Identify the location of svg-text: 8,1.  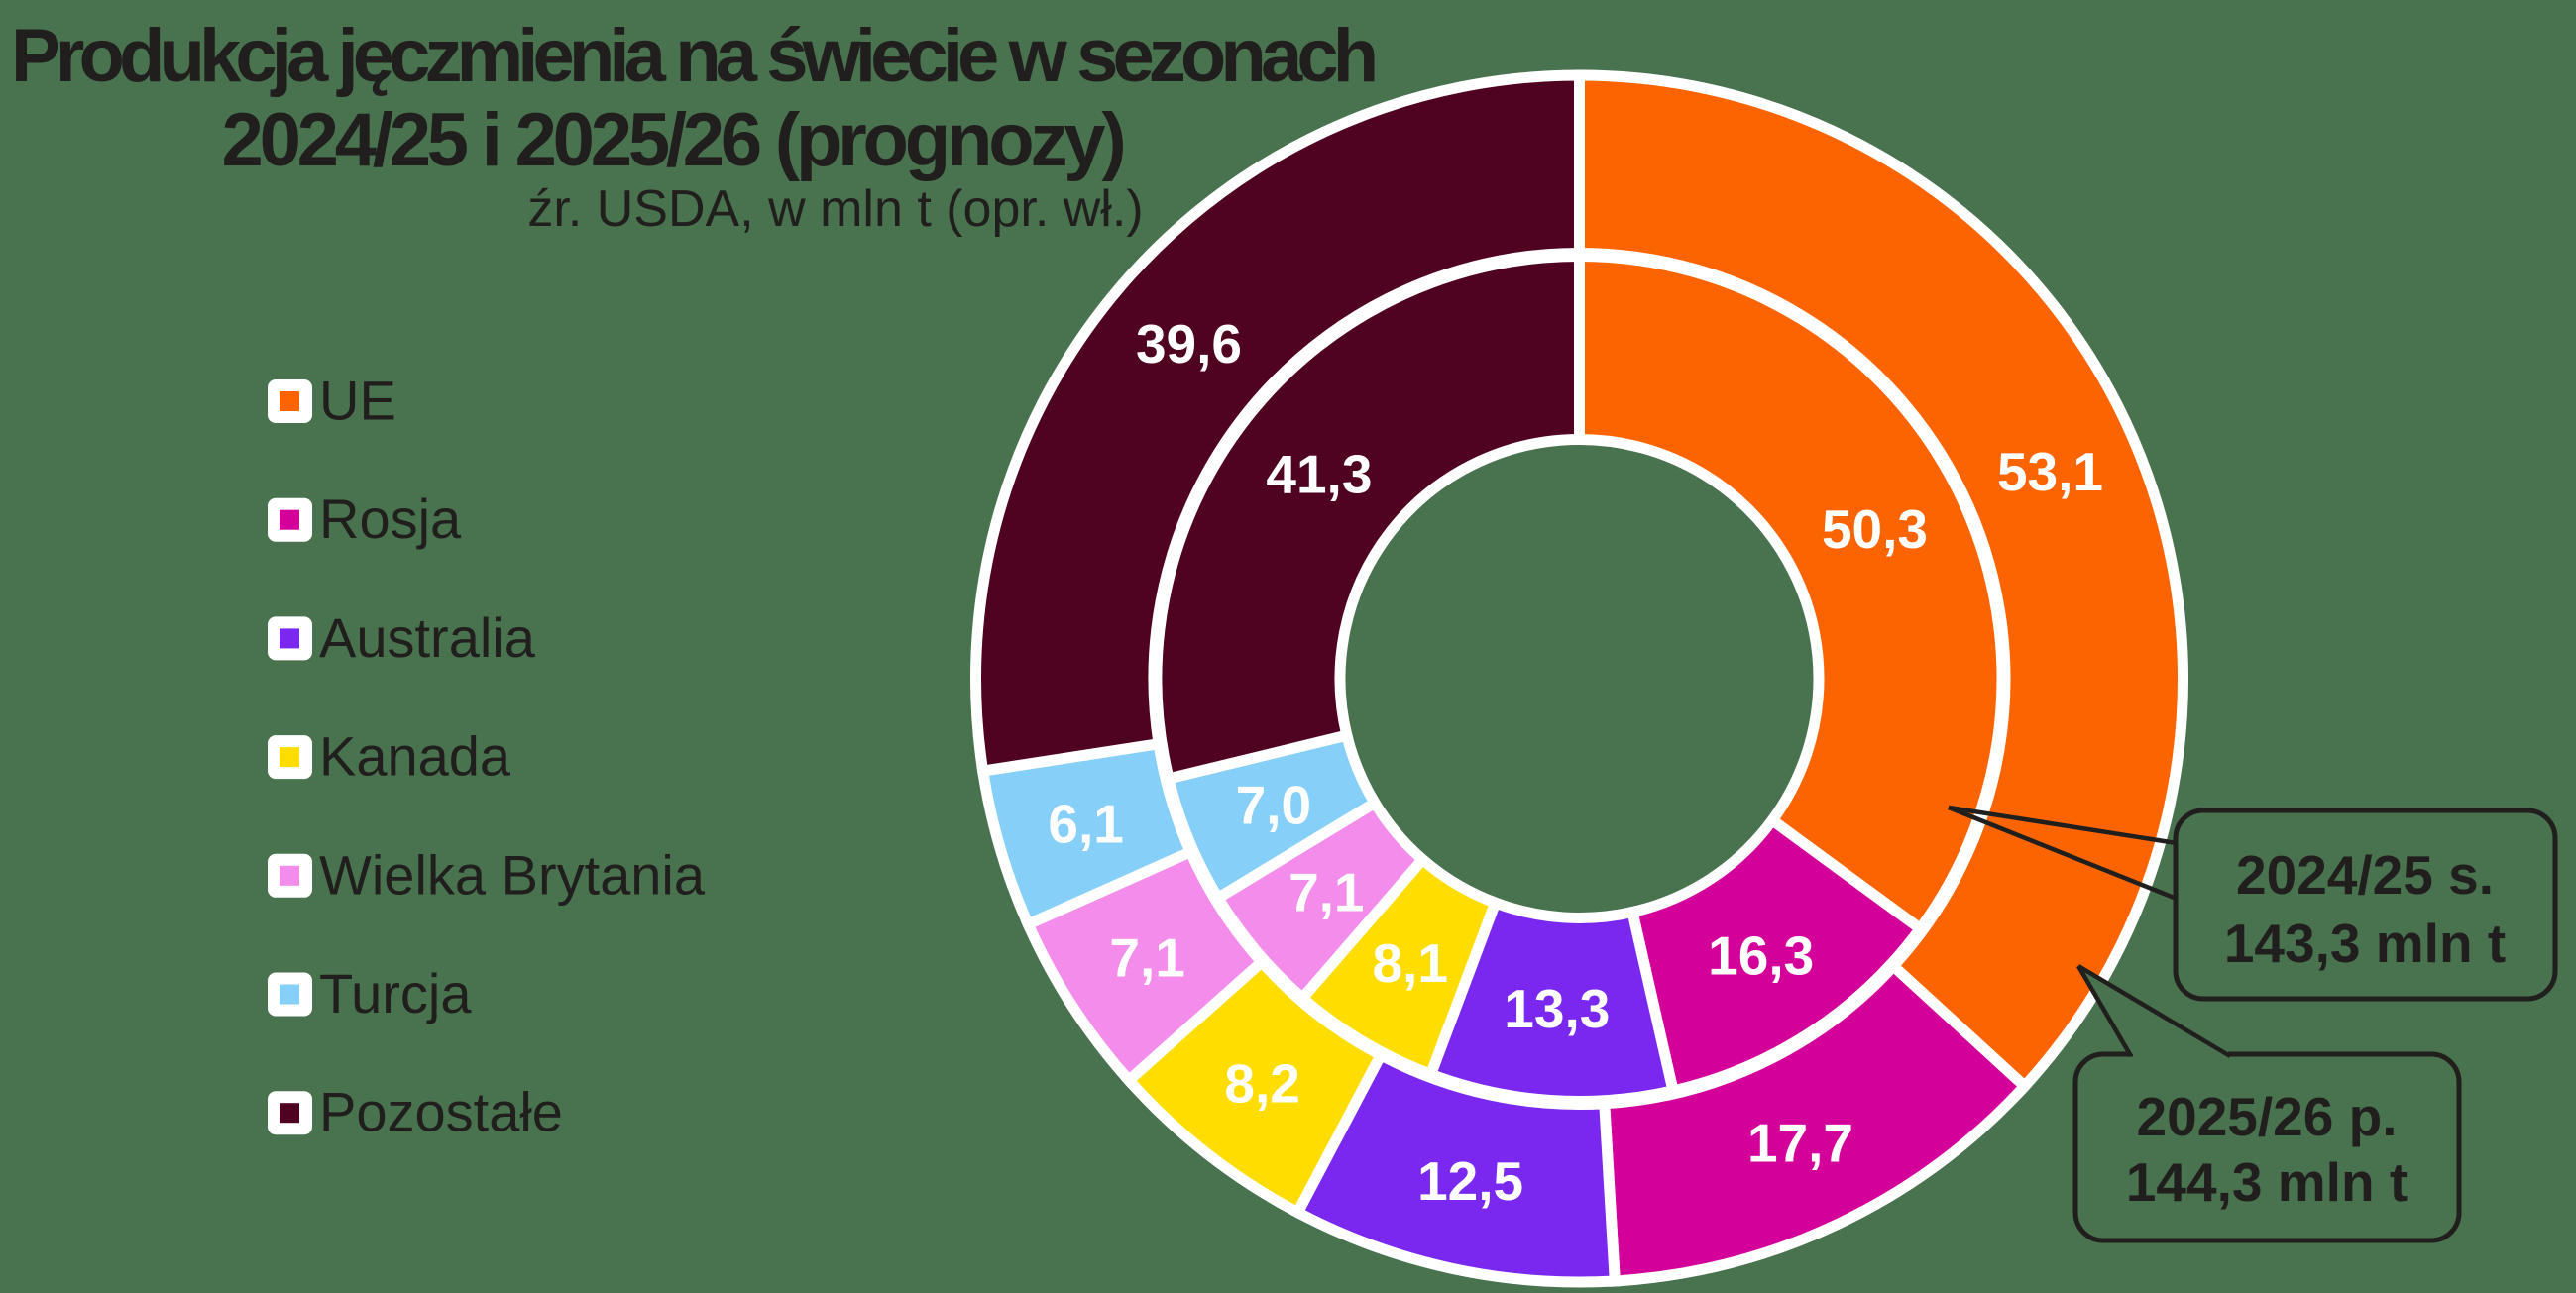
(1409, 963).